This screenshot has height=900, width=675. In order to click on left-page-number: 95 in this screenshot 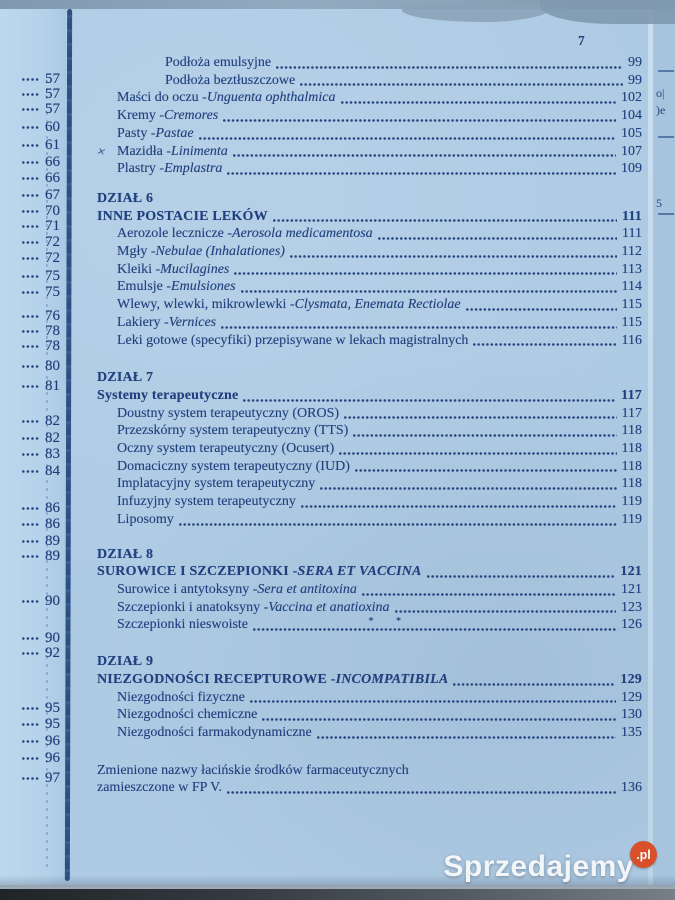, I will do `click(30, 724)`.